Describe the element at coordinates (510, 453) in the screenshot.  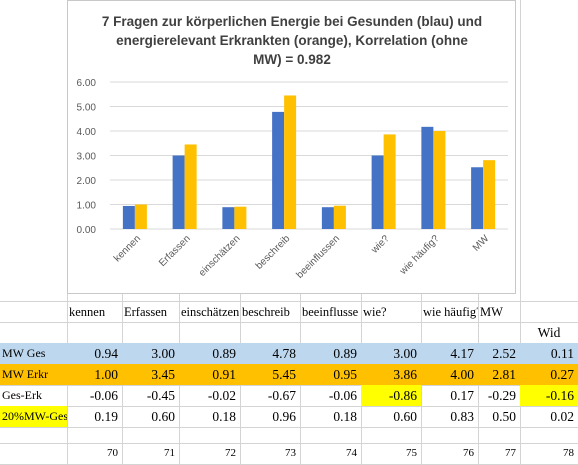
I see `footer-number-cell: 77` at that location.